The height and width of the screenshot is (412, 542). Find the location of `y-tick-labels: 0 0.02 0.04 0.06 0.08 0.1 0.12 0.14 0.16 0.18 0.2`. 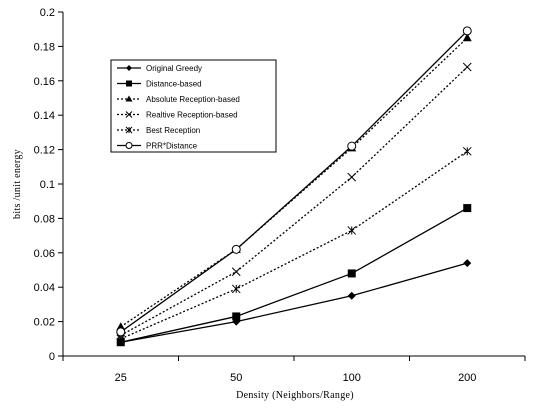

y-tick-labels: 0 0.02 0.04 0.06 0.08 0.1 0.12 0.14 0.16 0.18 0.2 is located at coordinates (44, 185).